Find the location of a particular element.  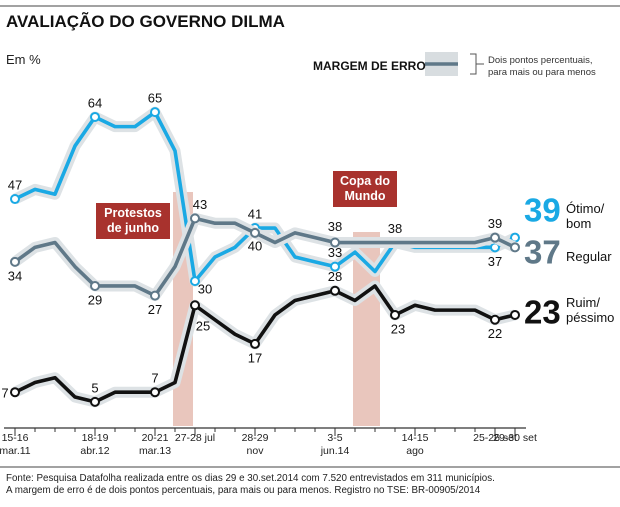

x-tick-label: 27-28 jul is located at coordinates (195, 438).